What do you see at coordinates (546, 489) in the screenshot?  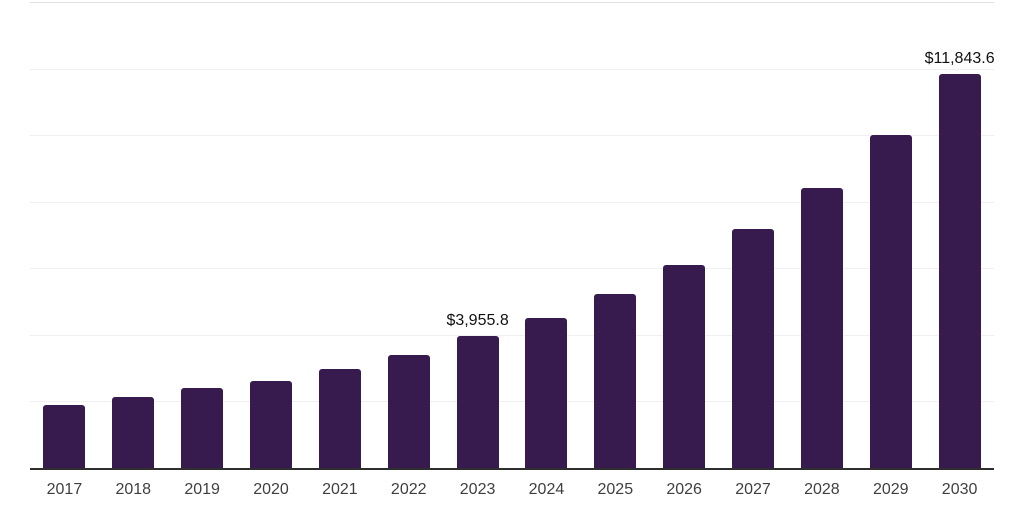 I see `x-tick-2024: 2024` at bounding box center [546, 489].